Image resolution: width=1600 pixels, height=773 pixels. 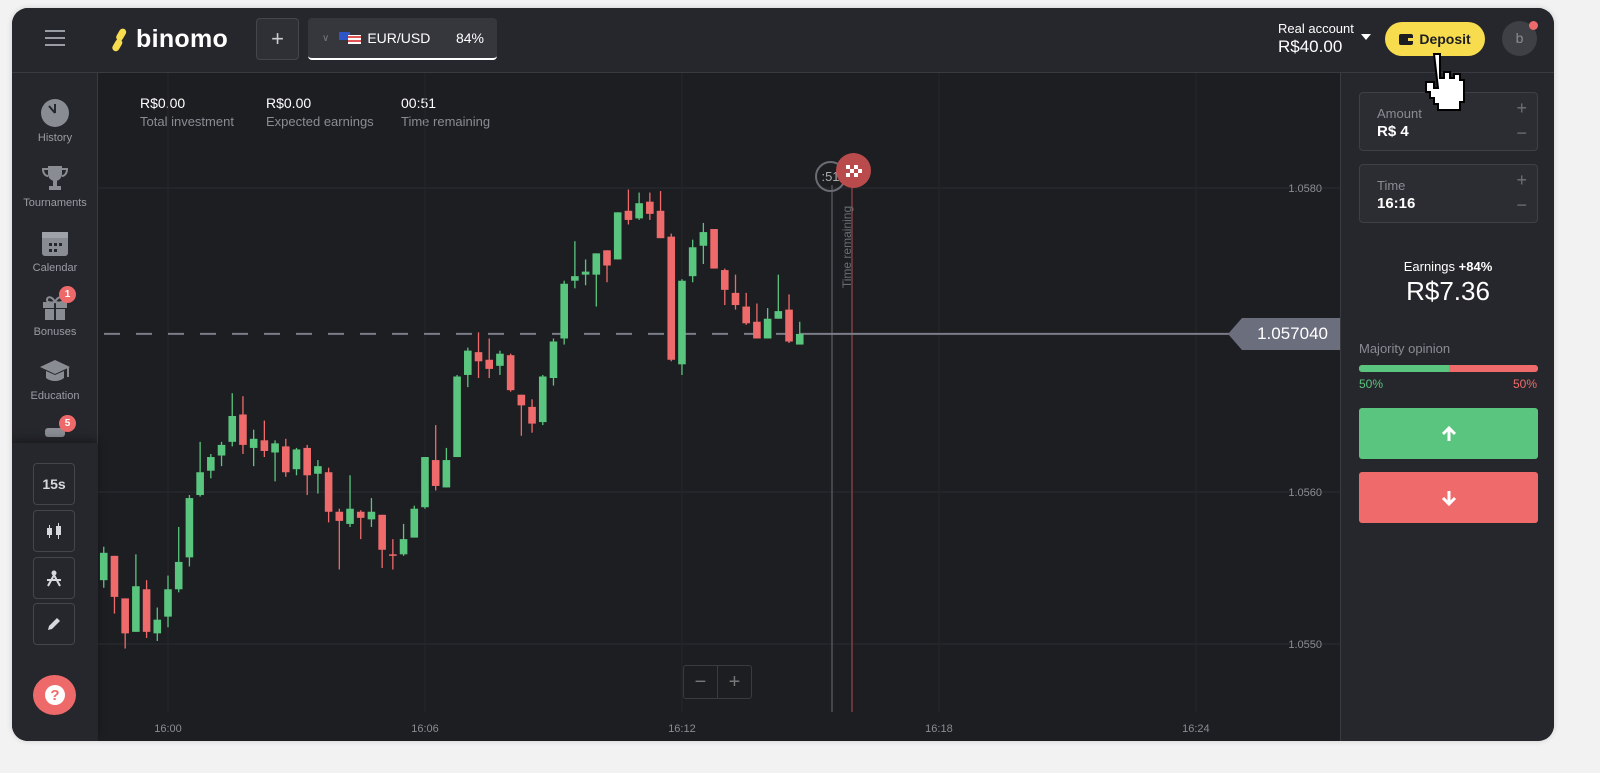 What do you see at coordinates (1366, 37) in the screenshot?
I see `caret-down-icon` at bounding box center [1366, 37].